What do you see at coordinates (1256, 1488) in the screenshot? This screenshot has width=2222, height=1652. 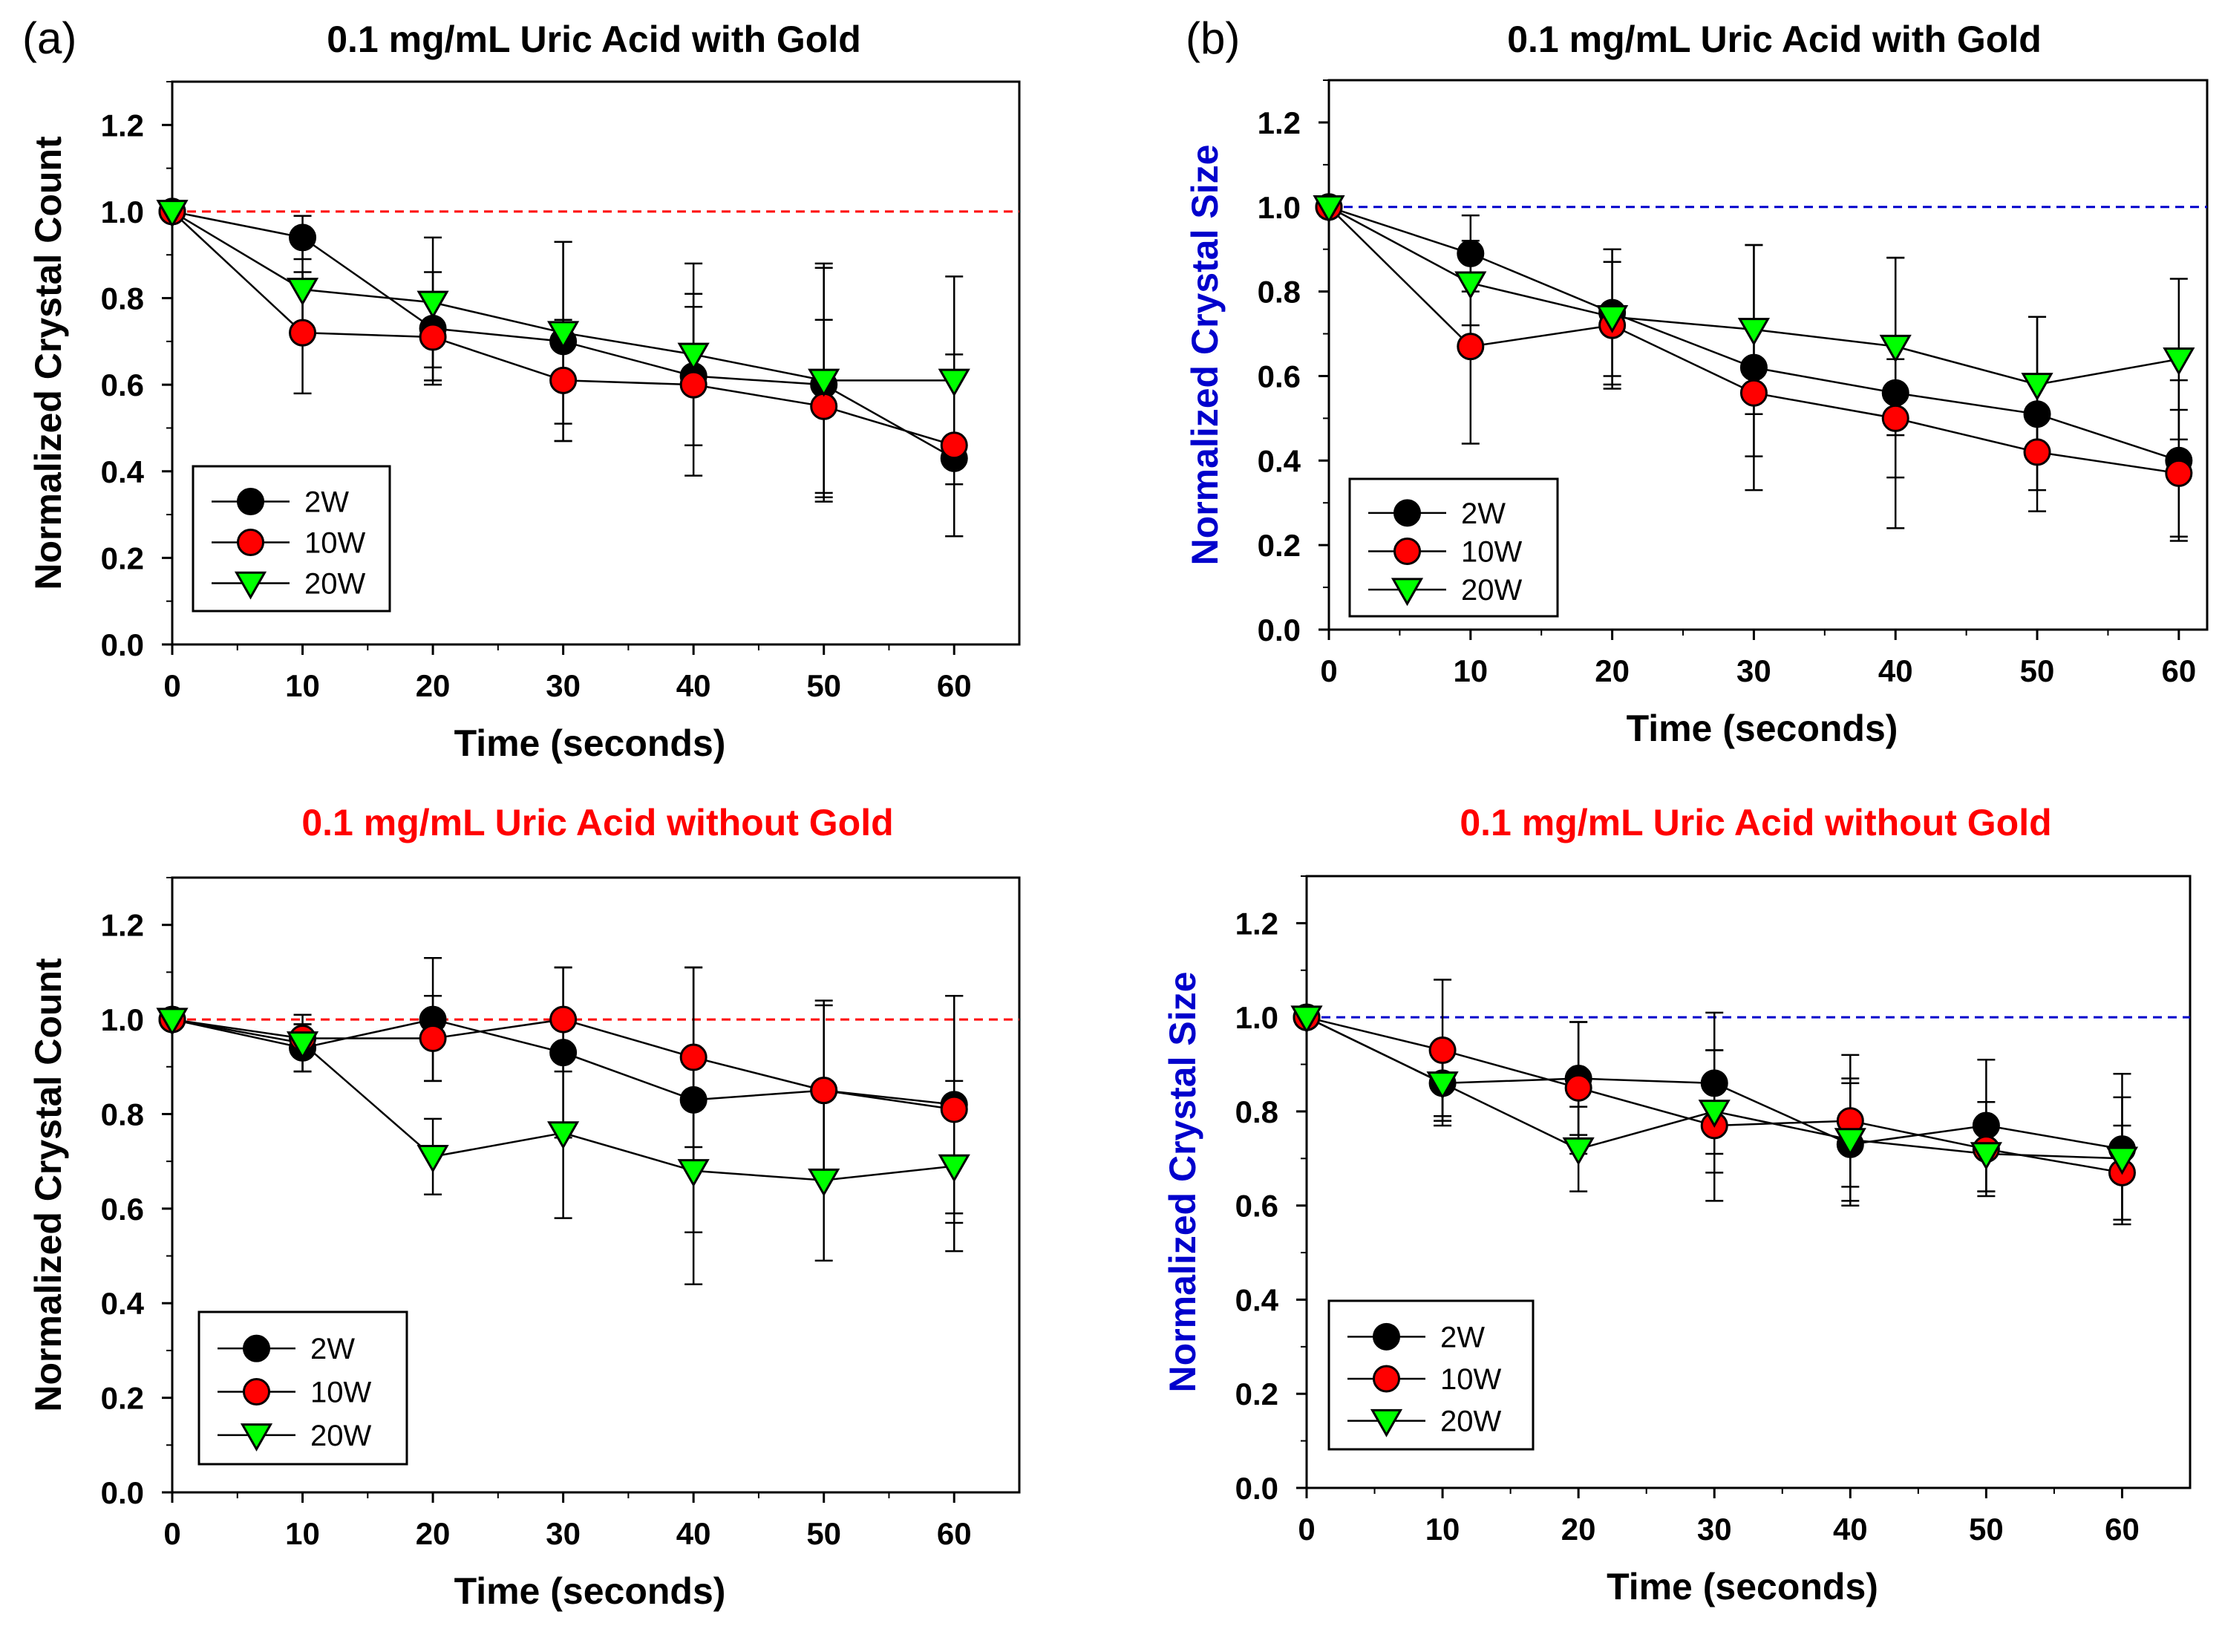 I see `y-tick-label: 0.0` at bounding box center [1256, 1488].